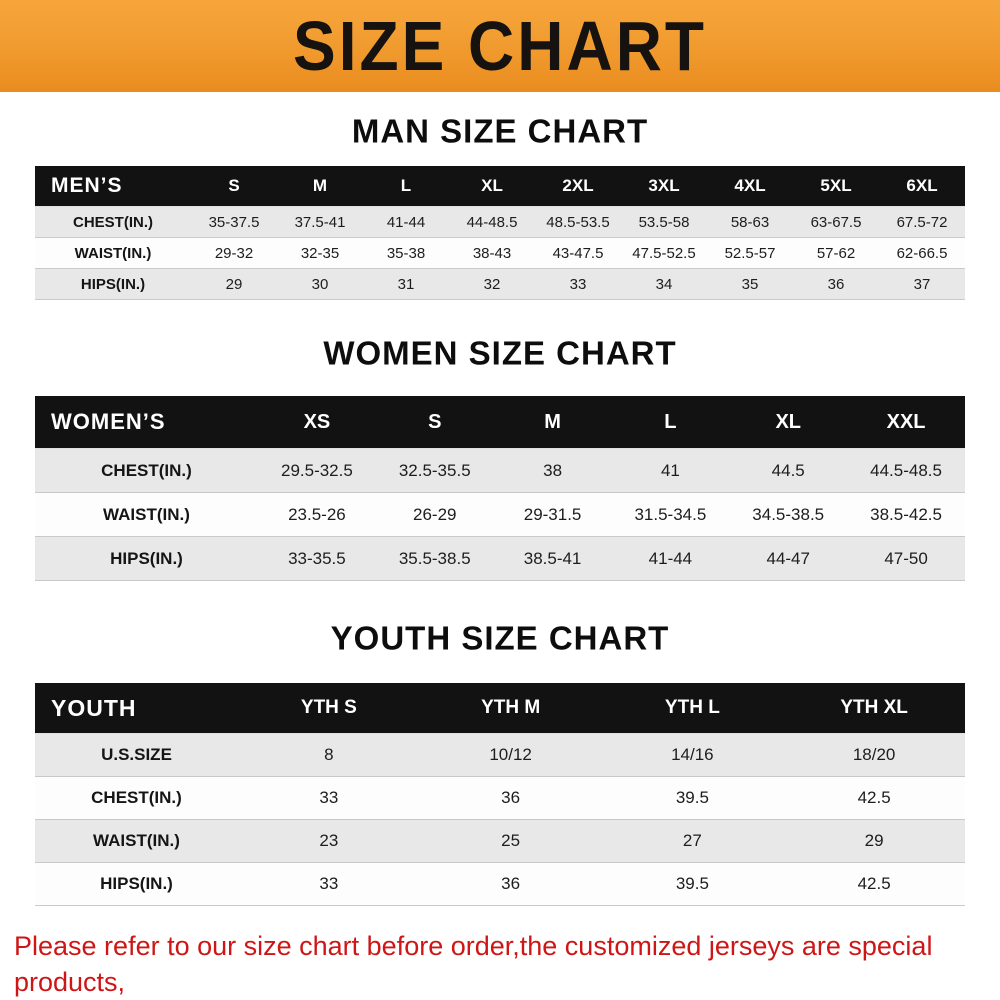 This screenshot has height=1000, width=1000. What do you see at coordinates (500, 130) in the screenshot?
I see `man-section-heading: MAN SIZE CHART` at bounding box center [500, 130].